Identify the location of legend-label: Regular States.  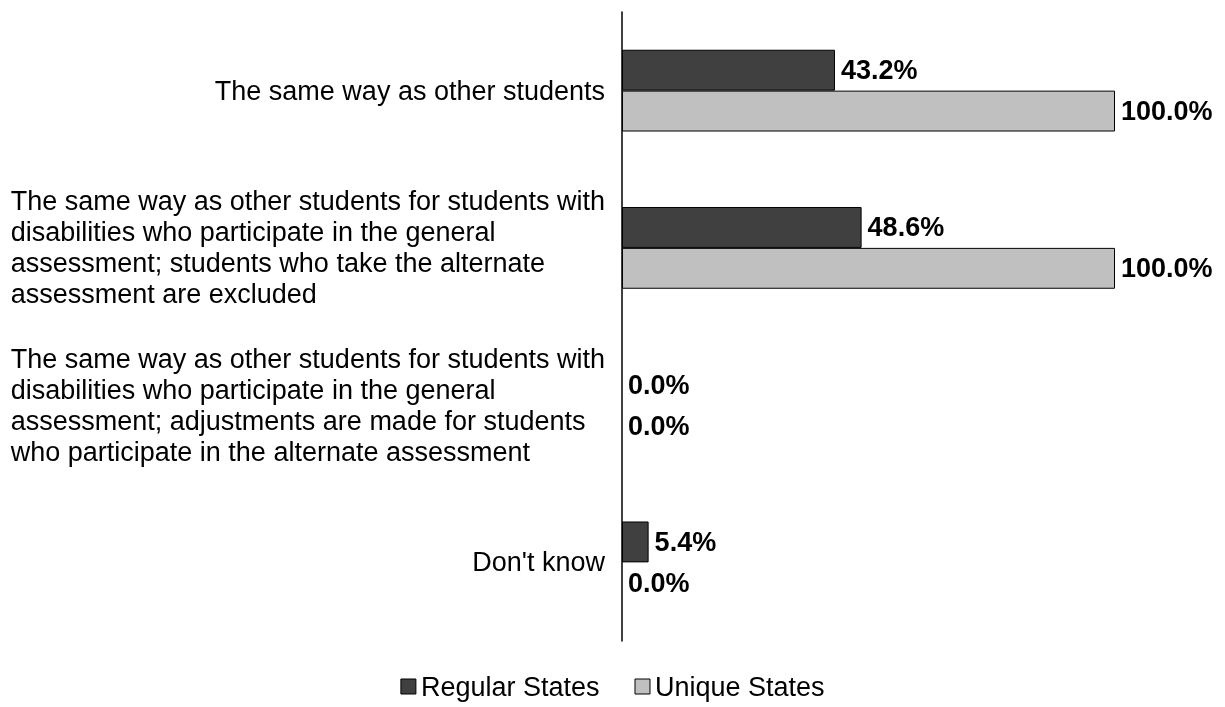
(510, 686).